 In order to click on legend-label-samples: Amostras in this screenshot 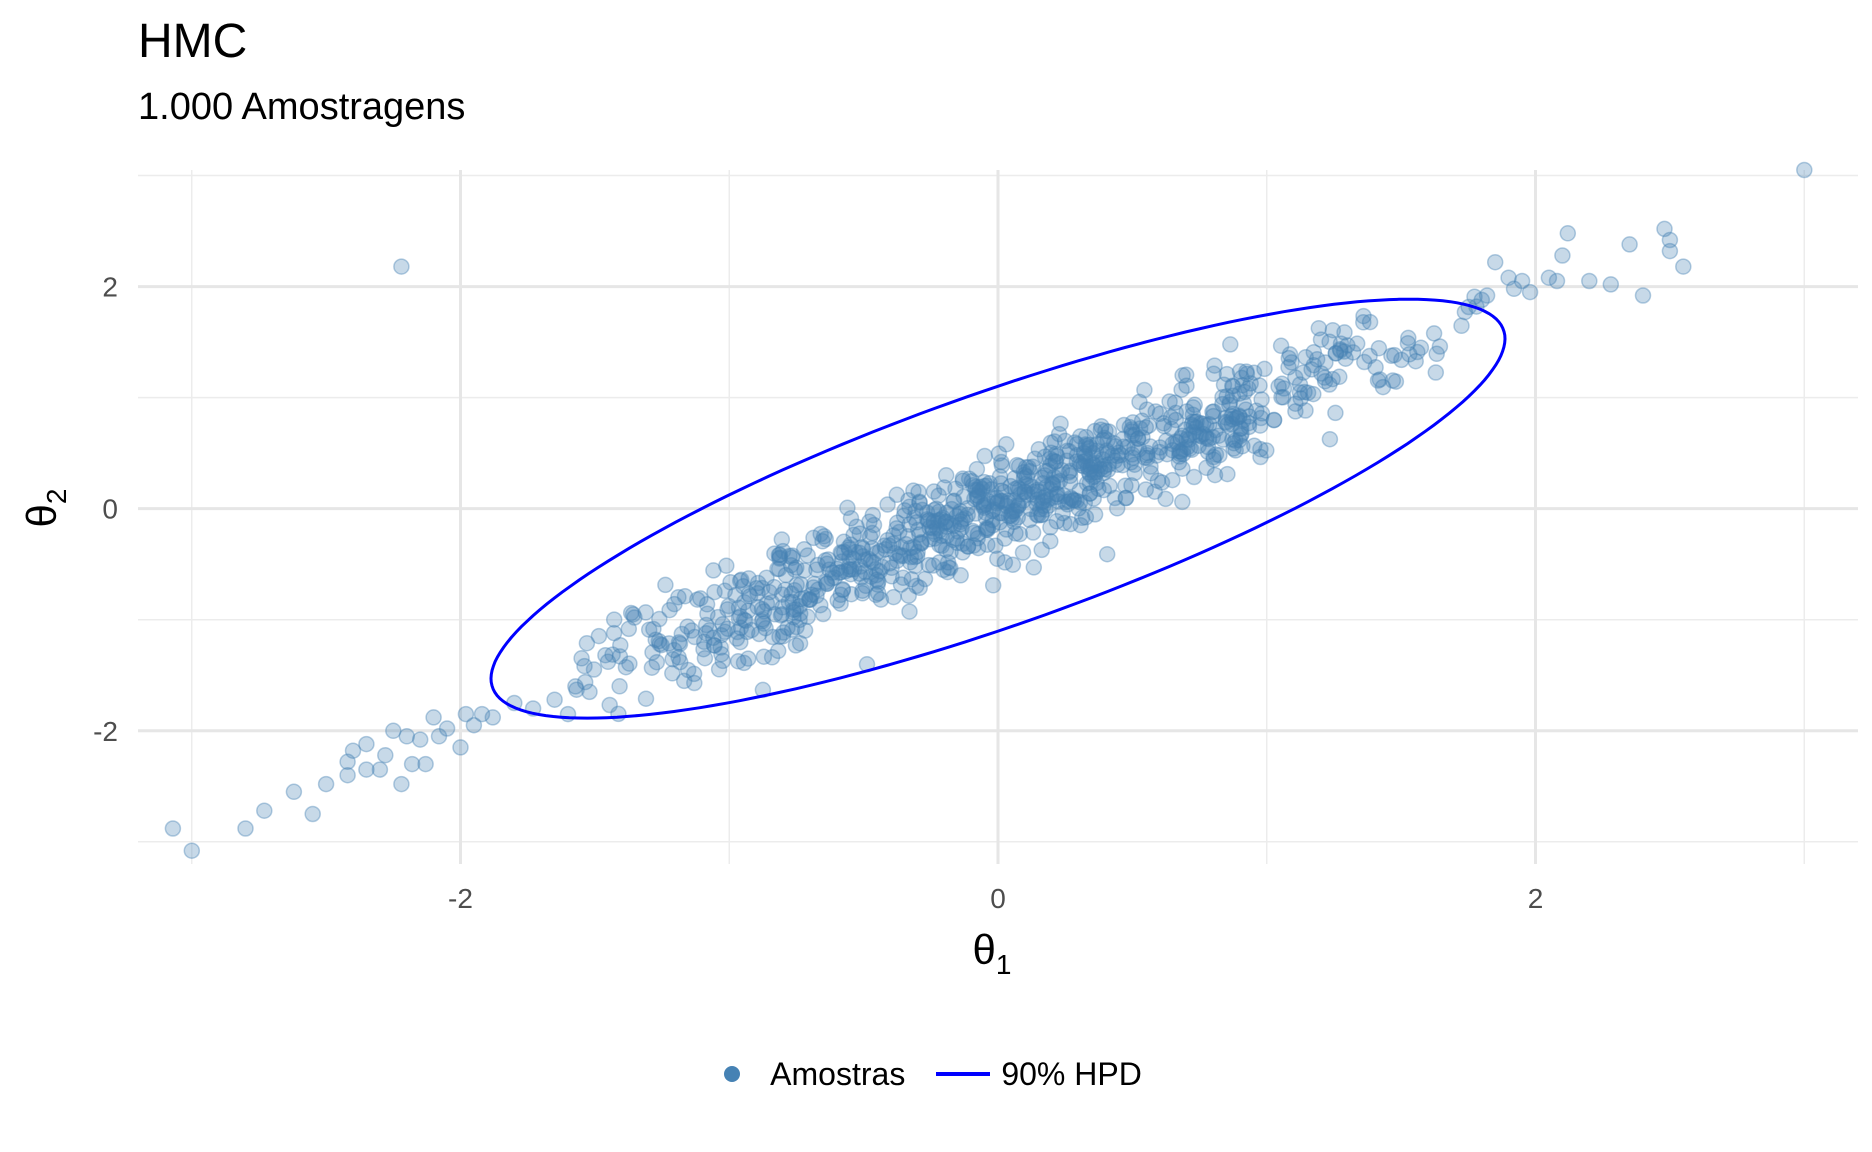, I will do `click(837, 1074)`.